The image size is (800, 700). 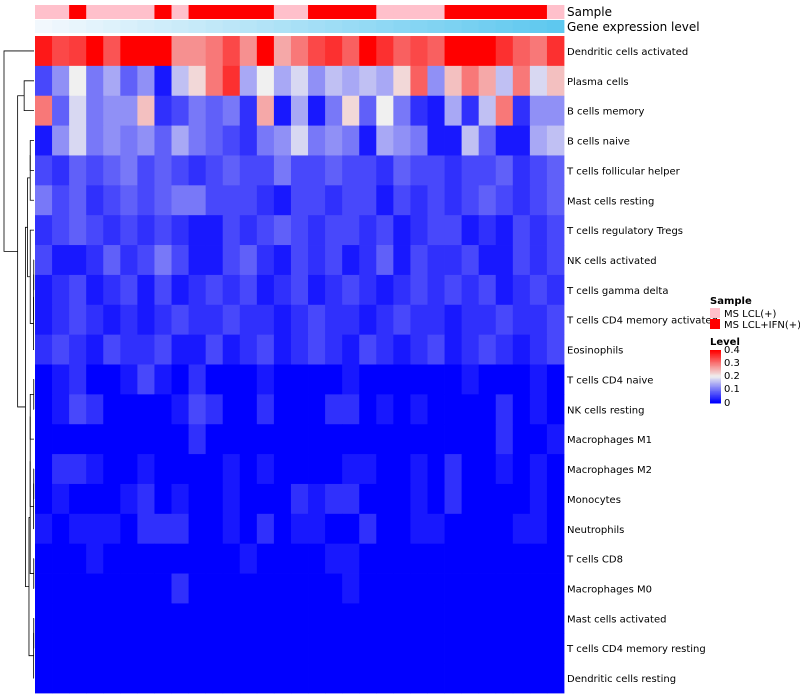 I want to click on sample-annotation-track, so click(x=300, y=12).